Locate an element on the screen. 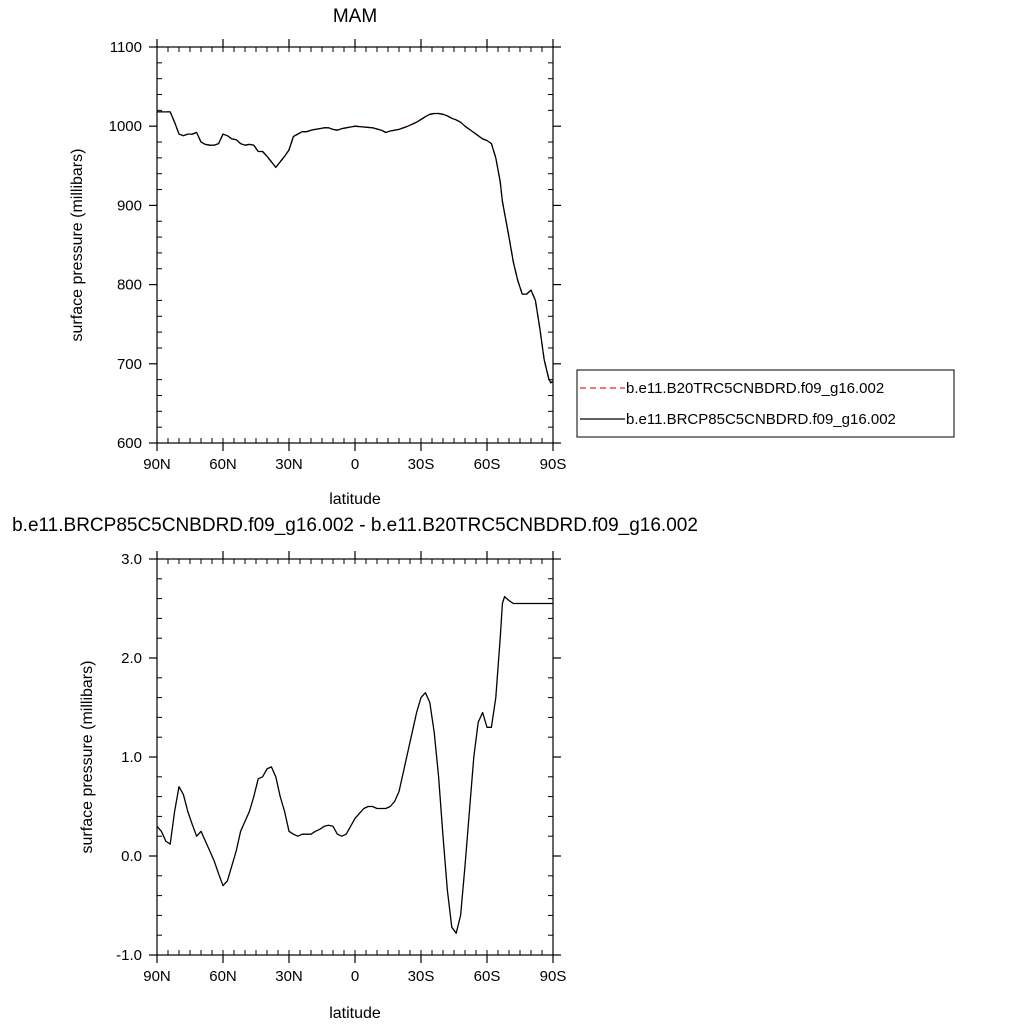  top-x-tick-label: 90N is located at coordinates (157, 464).